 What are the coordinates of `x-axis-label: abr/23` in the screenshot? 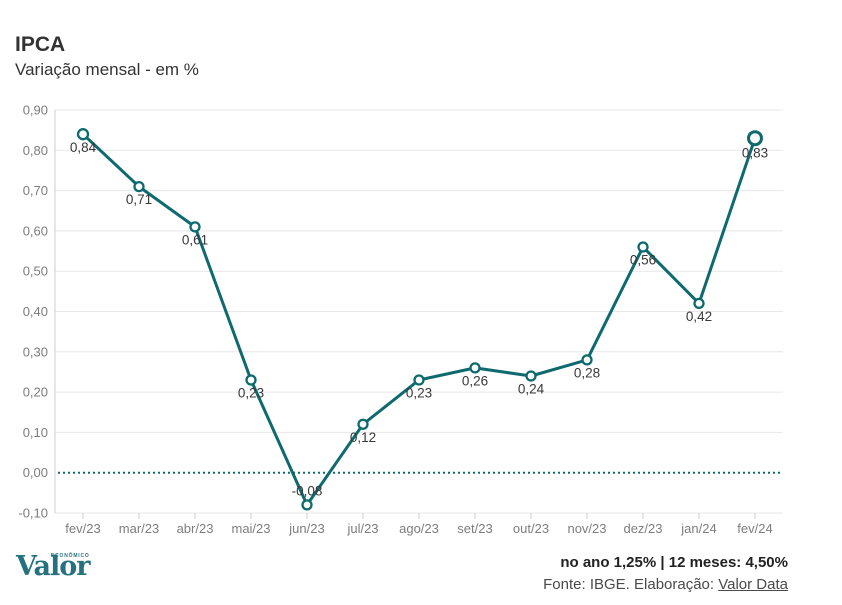 It's located at (195, 528).